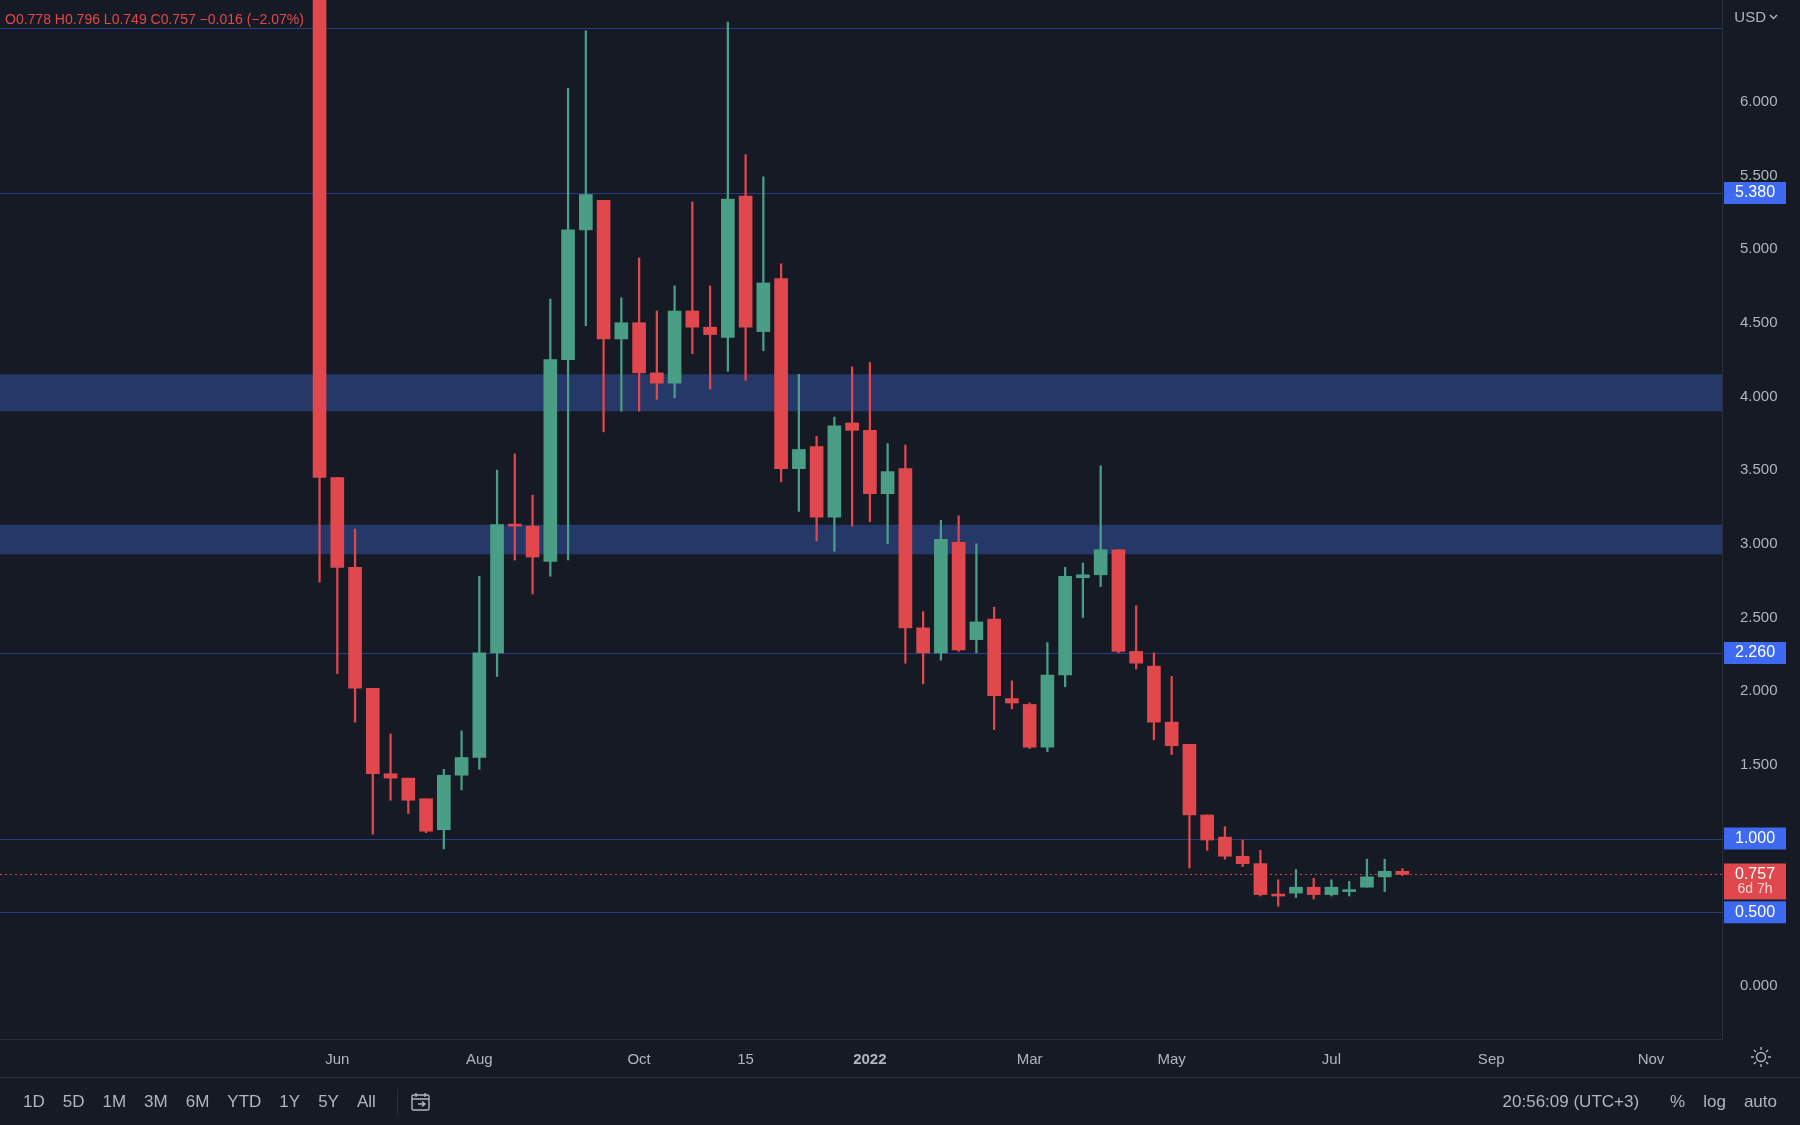 Image resolution: width=1800 pixels, height=1125 pixels. Describe the element at coordinates (1759, 616) in the screenshot. I see `y-tick-label: 2.500` at that location.